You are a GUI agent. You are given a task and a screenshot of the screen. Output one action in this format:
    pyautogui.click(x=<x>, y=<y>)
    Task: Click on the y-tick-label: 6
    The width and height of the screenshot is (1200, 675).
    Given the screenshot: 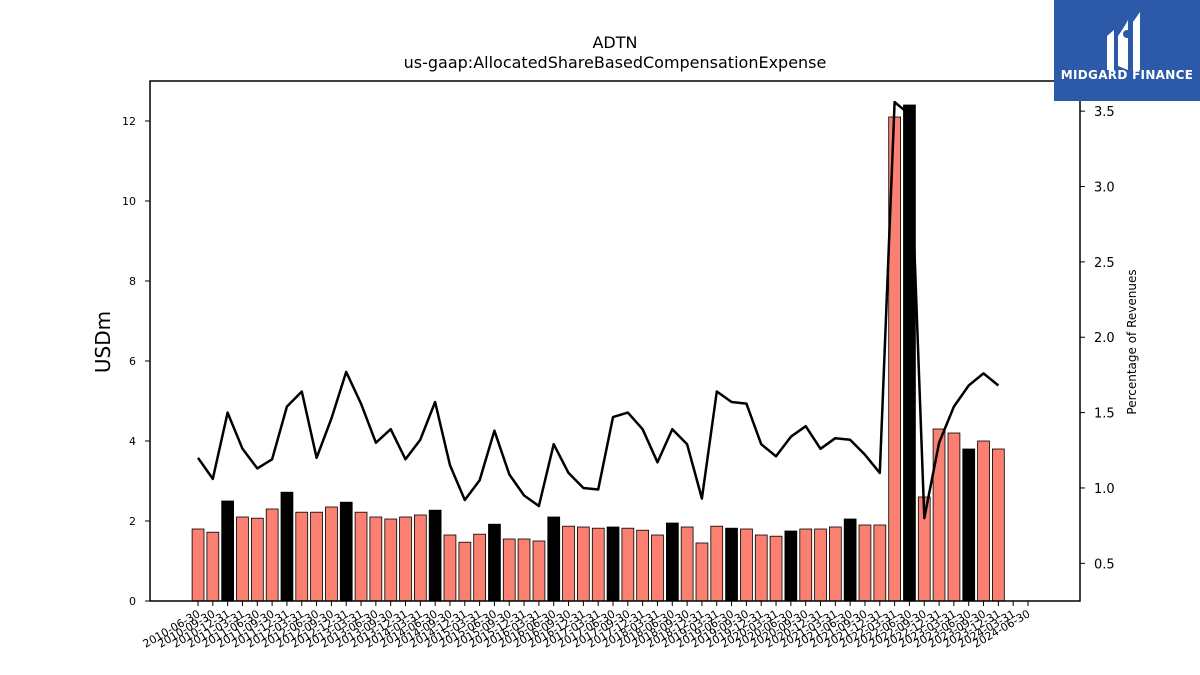 What is the action you would take?
    pyautogui.click(x=132, y=361)
    